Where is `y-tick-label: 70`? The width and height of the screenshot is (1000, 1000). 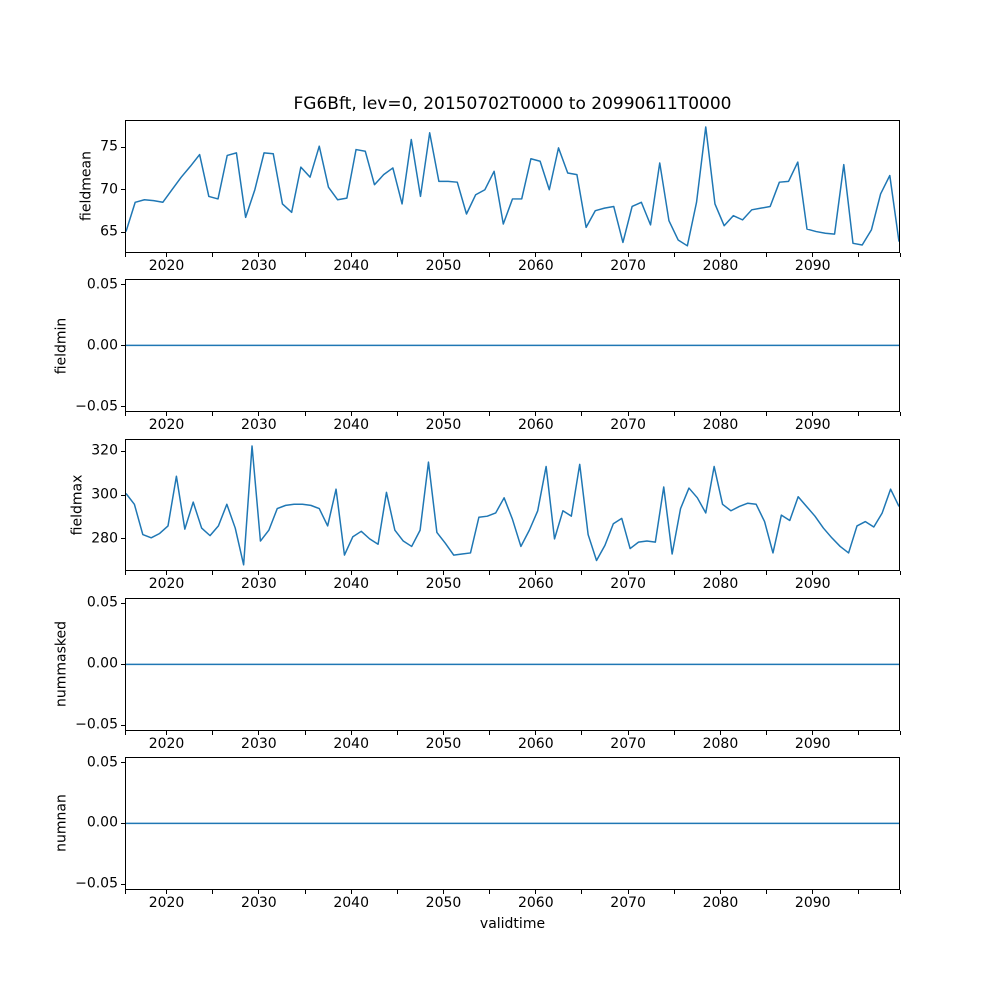
y-tick-label: 70 is located at coordinates (109, 189).